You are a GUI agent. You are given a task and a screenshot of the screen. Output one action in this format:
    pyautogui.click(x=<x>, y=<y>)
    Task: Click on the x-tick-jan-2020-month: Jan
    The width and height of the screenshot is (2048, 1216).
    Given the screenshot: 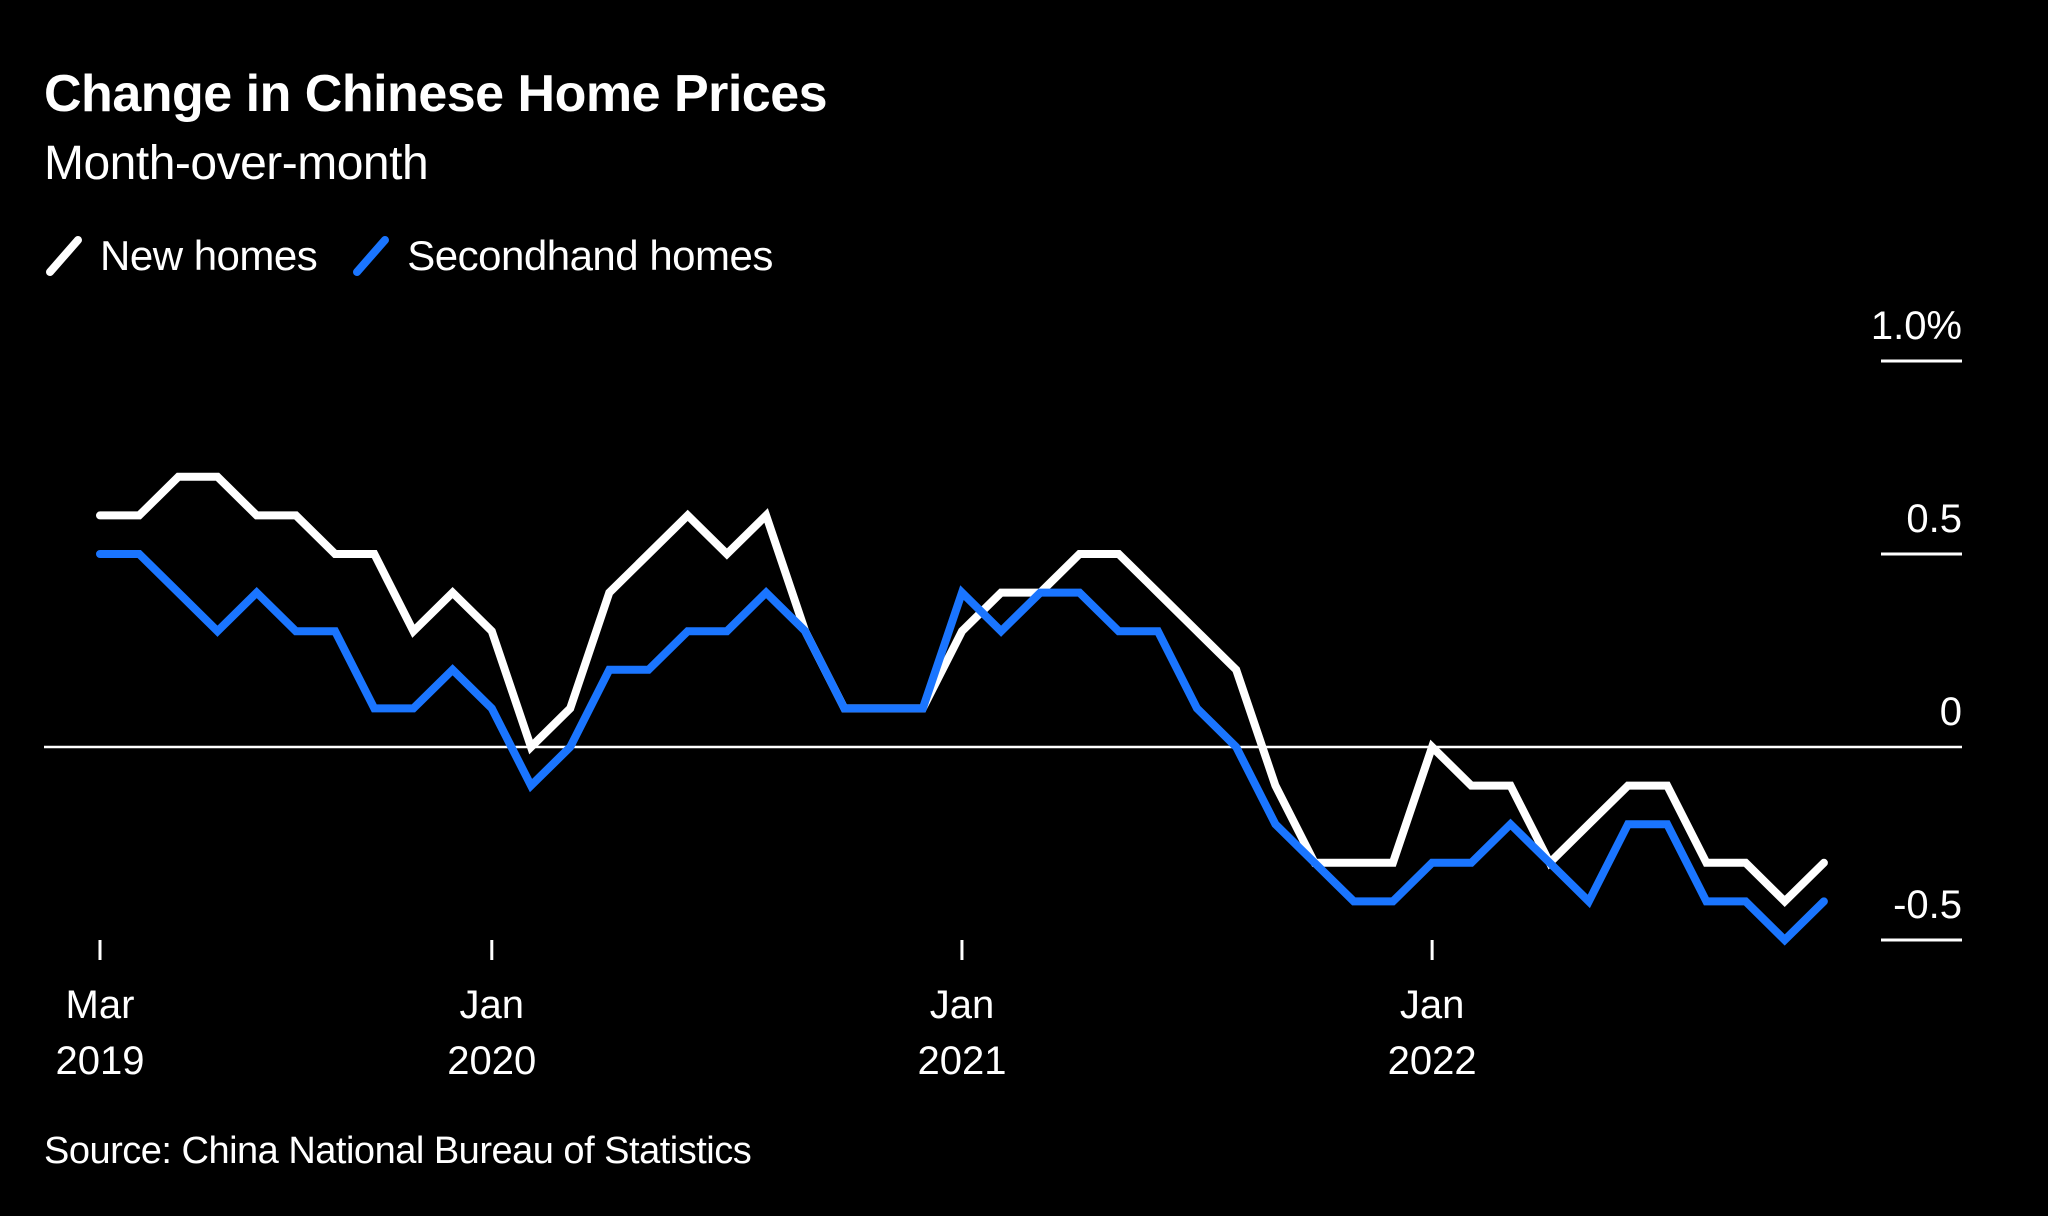 What is the action you would take?
    pyautogui.click(x=492, y=1005)
    